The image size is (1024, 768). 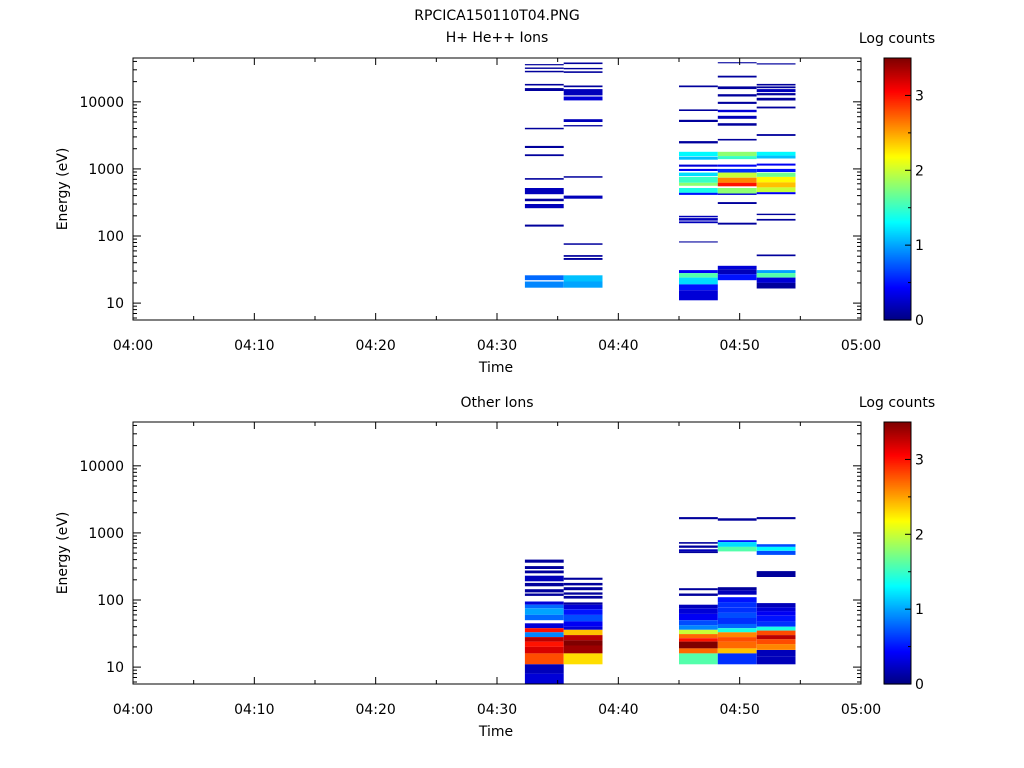 I want to click on x-tick-label: 05:00, so click(x=861, y=710).